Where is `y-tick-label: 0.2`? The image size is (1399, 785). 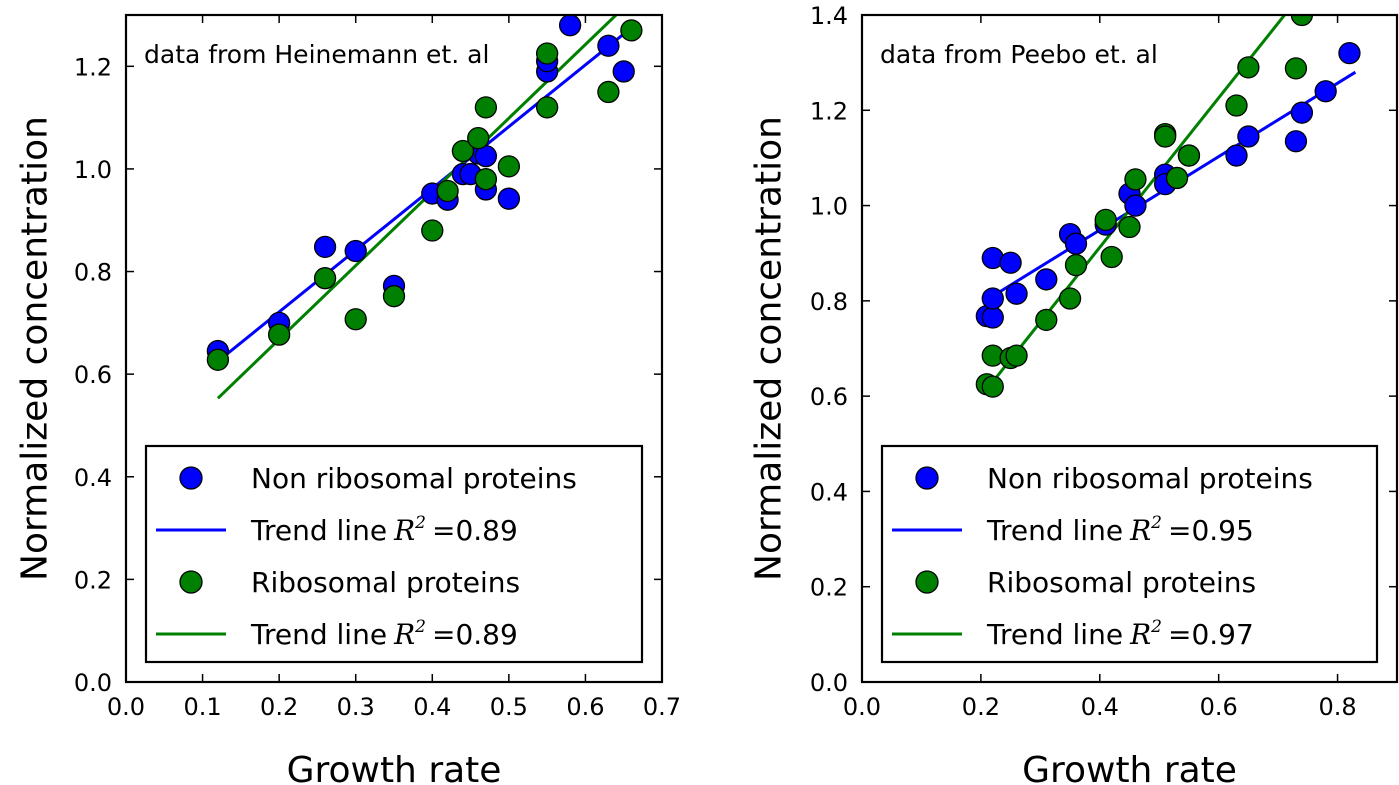
y-tick-label: 0.2 is located at coordinates (93, 580).